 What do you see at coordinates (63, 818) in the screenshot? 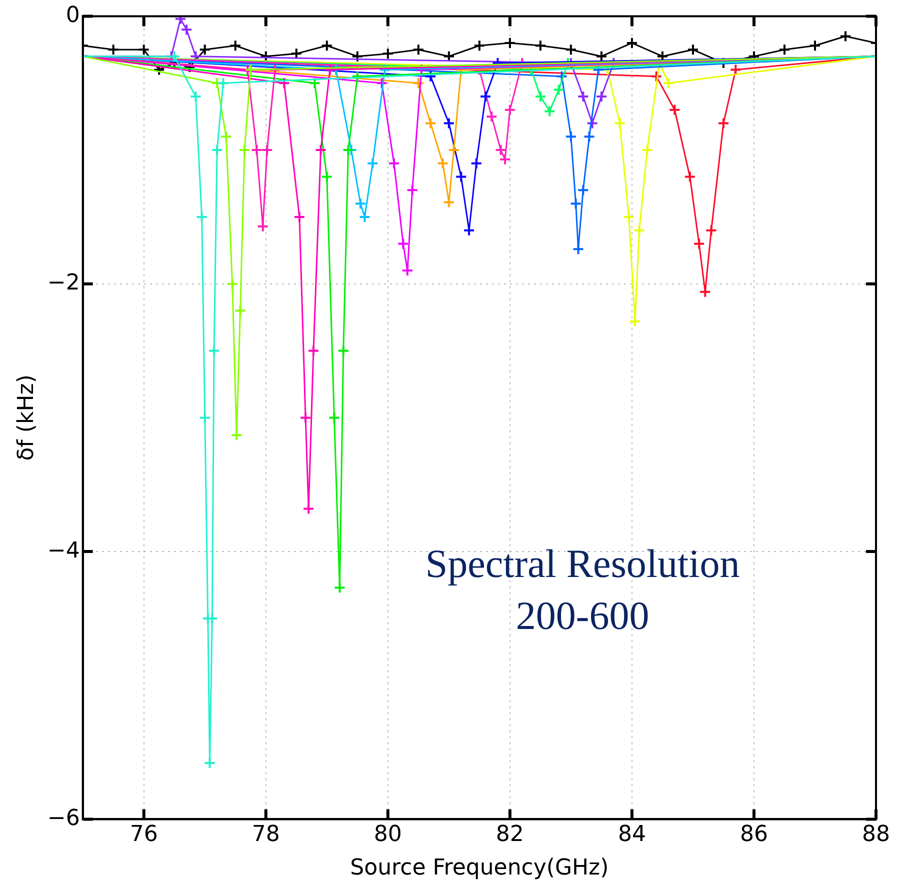
I see `y-tick-label: −6` at bounding box center [63, 818].